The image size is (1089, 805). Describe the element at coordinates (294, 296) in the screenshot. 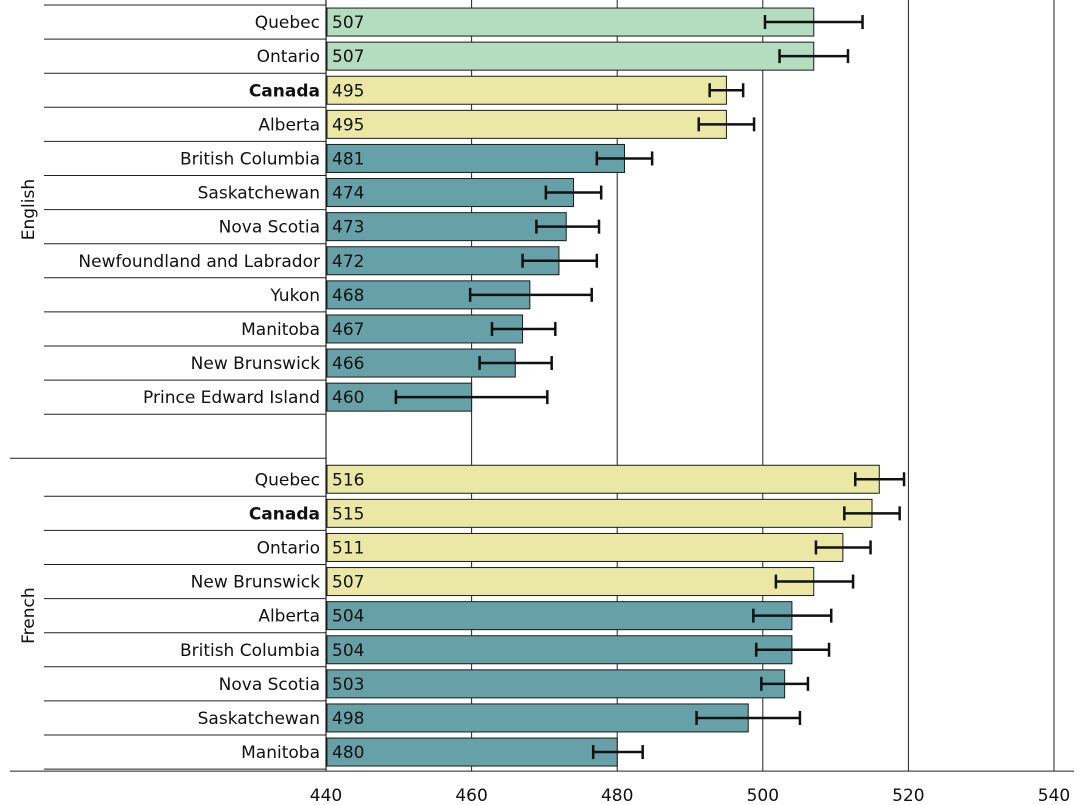

I see `row-label: Yukon` at that location.